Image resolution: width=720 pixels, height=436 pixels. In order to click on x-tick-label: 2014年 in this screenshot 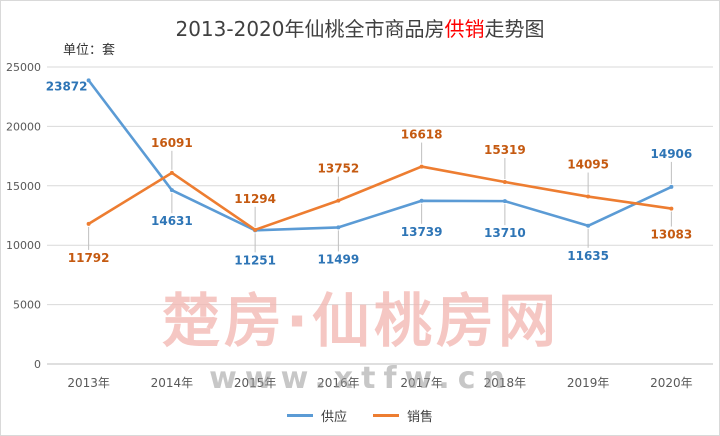, I will do `click(172, 383)`.